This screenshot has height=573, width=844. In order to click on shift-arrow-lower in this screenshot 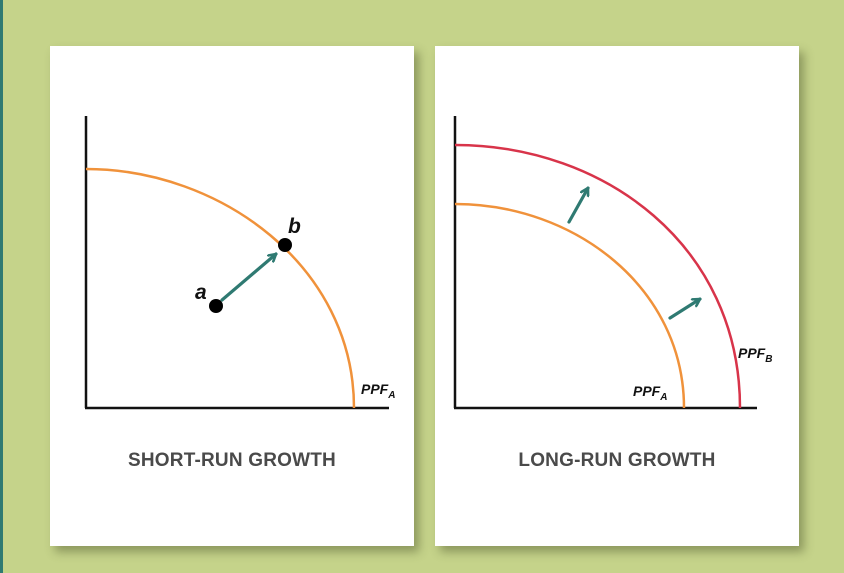, I will do `click(685, 308)`.